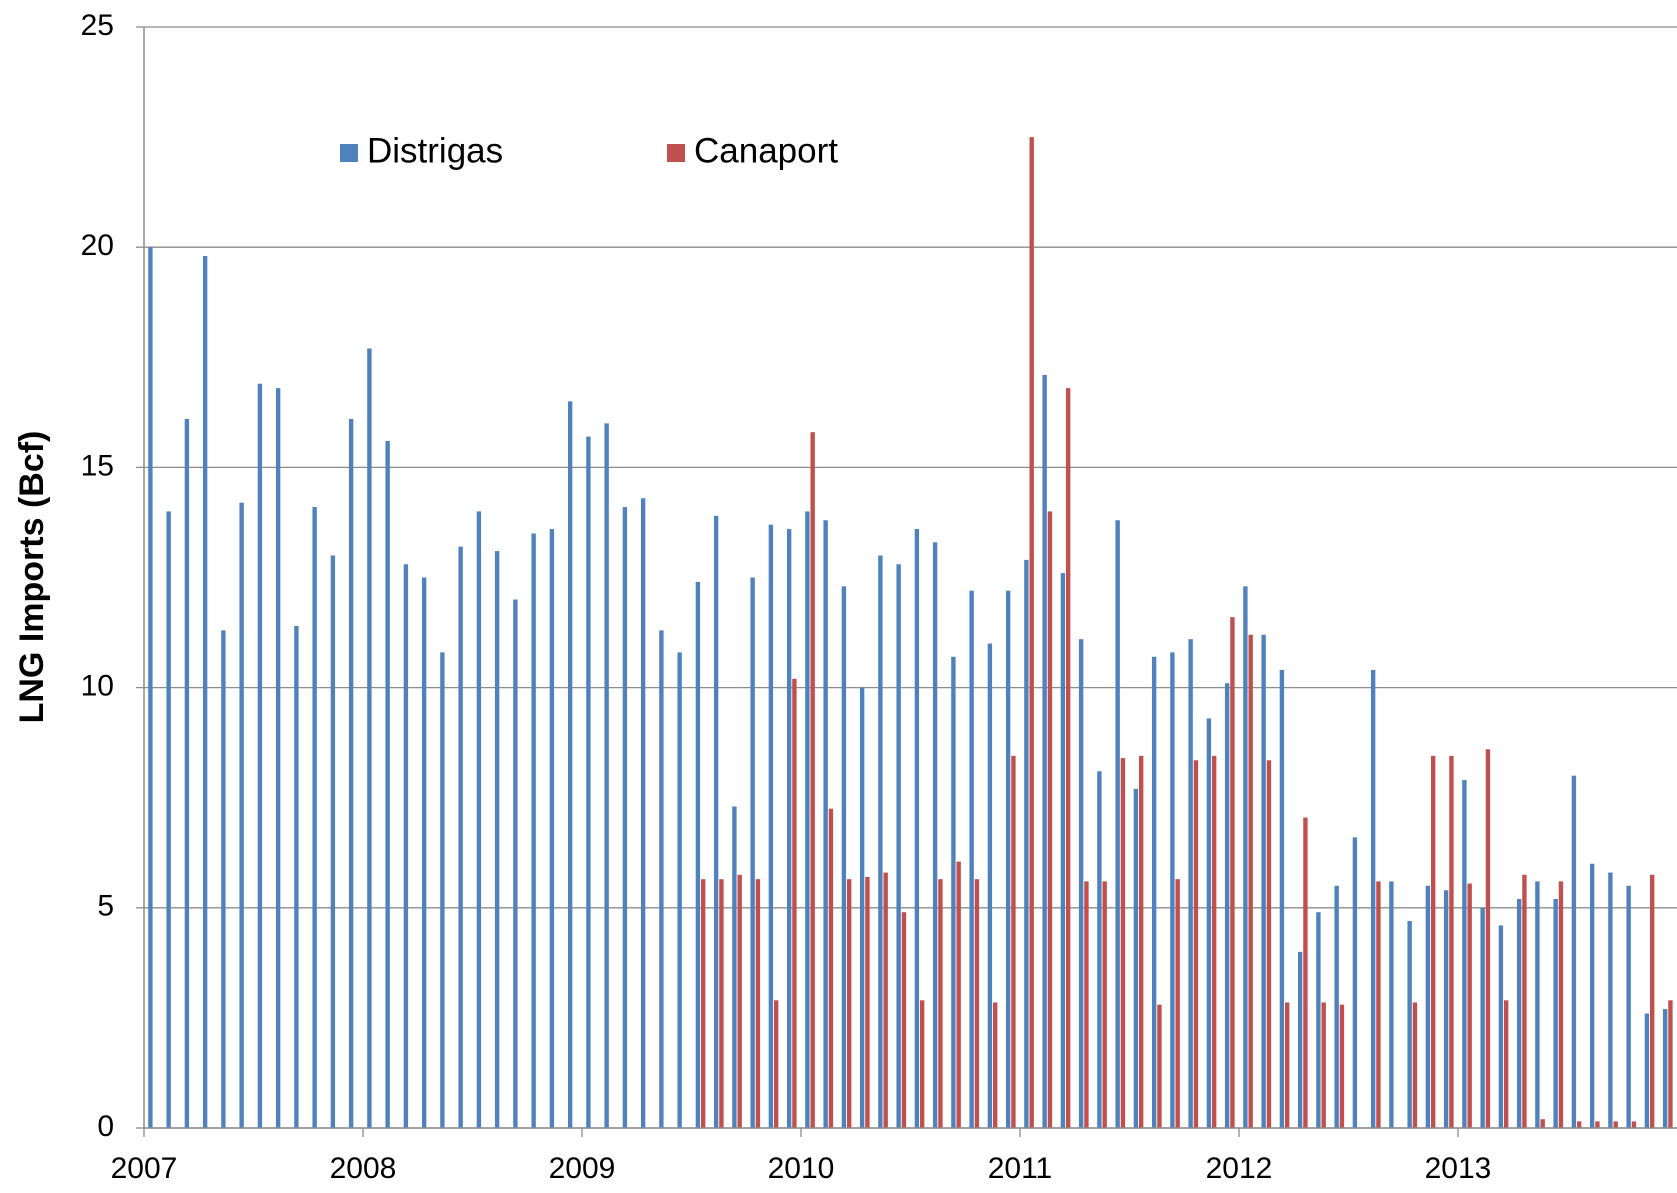 The image size is (1677, 1193). What do you see at coordinates (363, 1168) in the screenshot?
I see `x-tick-label: 2008` at bounding box center [363, 1168].